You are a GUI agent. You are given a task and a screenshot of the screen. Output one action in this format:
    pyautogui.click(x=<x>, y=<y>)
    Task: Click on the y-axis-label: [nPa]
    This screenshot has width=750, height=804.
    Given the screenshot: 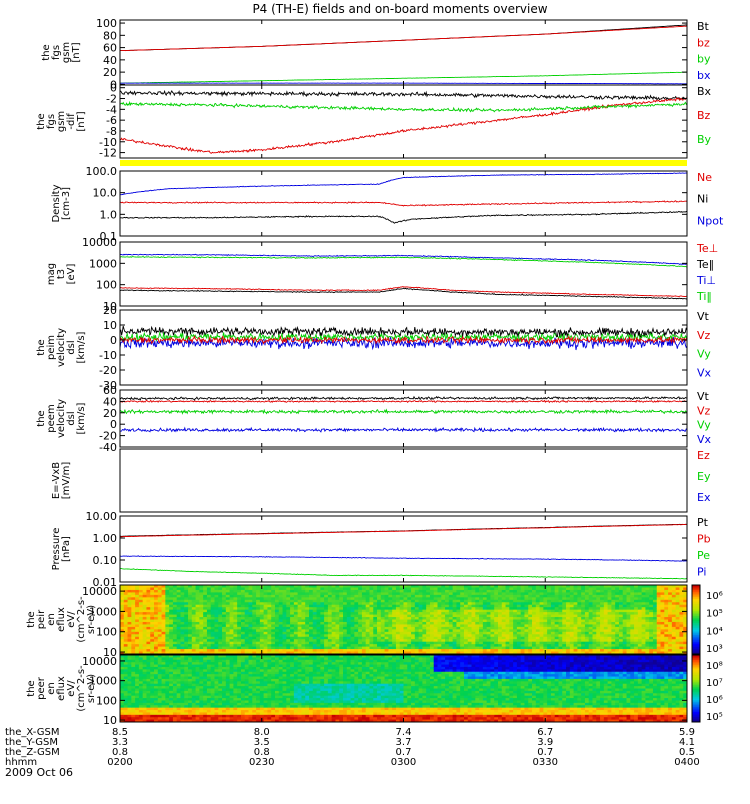 What is the action you would take?
    pyautogui.click(x=66, y=549)
    